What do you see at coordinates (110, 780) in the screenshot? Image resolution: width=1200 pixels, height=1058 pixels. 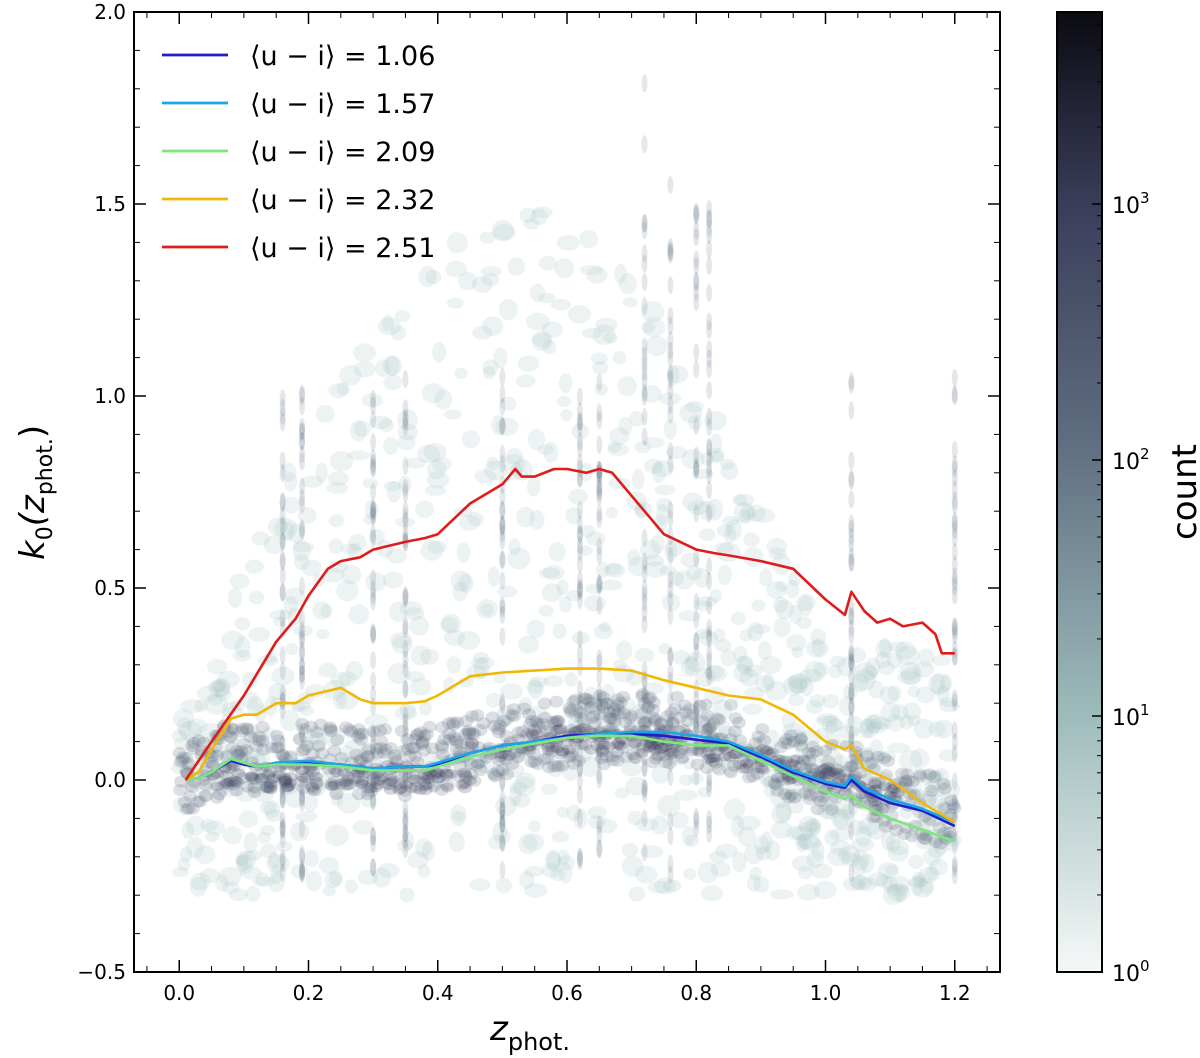 I see `y-tick-label: 0.0` at bounding box center [110, 780].